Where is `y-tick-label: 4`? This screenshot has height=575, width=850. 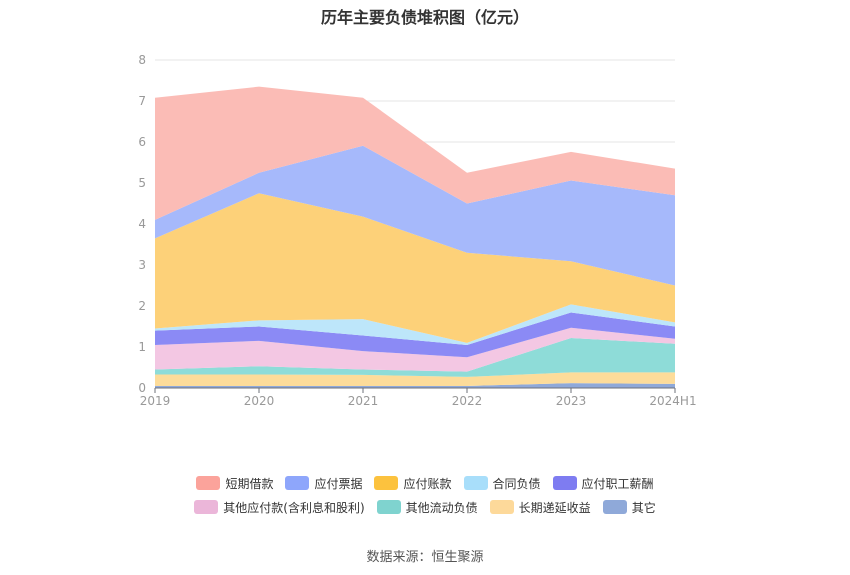 y-tick-label: 4 is located at coordinates (142, 224).